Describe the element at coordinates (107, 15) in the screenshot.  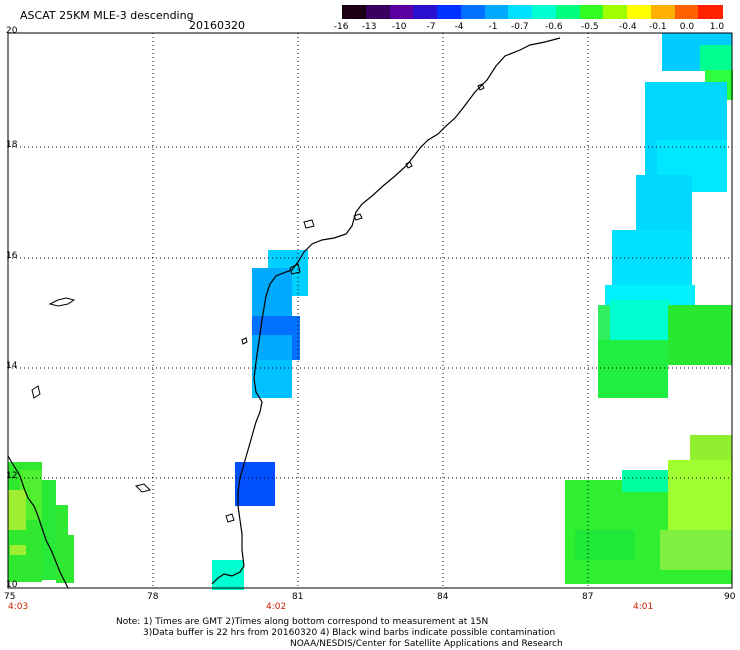
I see `map-title: ASCAT 25KM MLE-3 descending` at that location.